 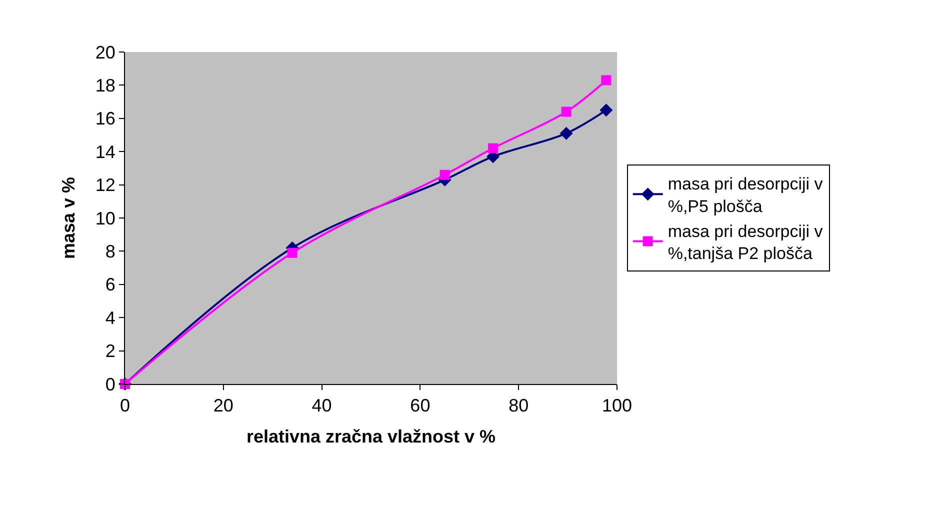 I want to click on x-tick-label: 60, so click(x=420, y=406).